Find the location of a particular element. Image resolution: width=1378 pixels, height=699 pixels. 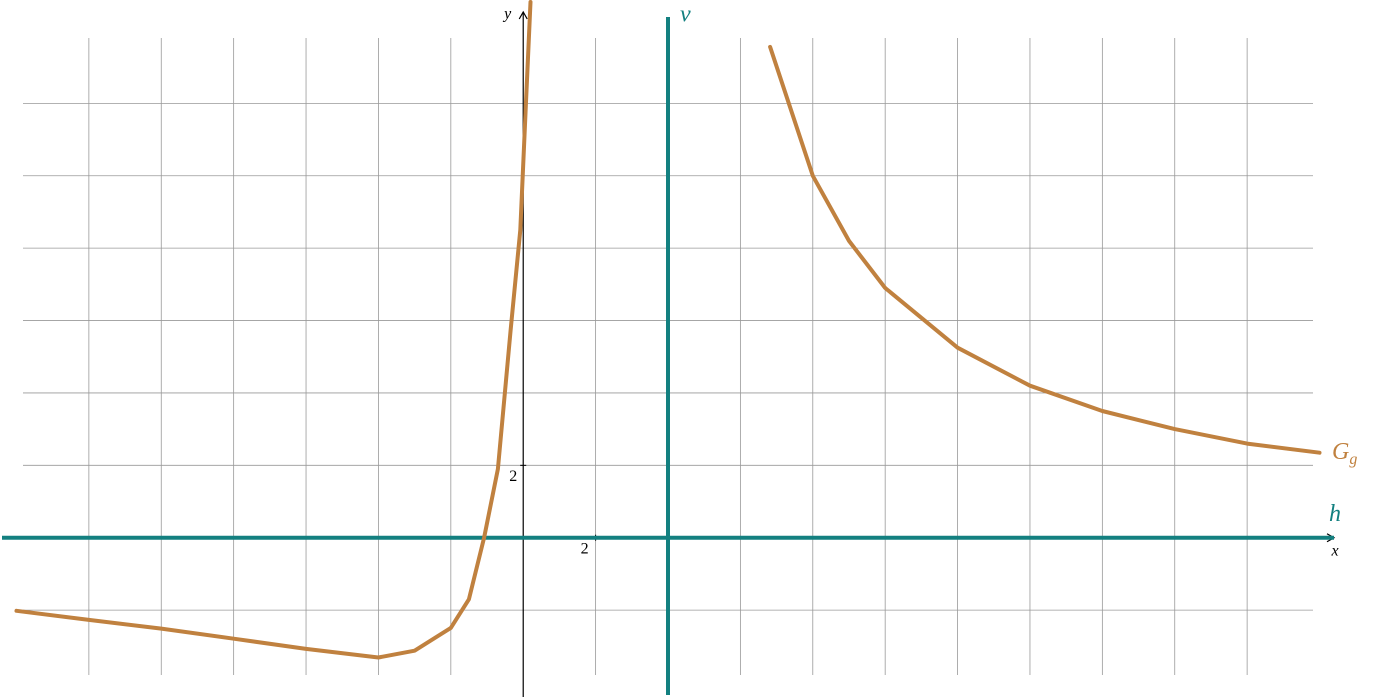

y-axis-arrow is located at coordinates (523, 15).